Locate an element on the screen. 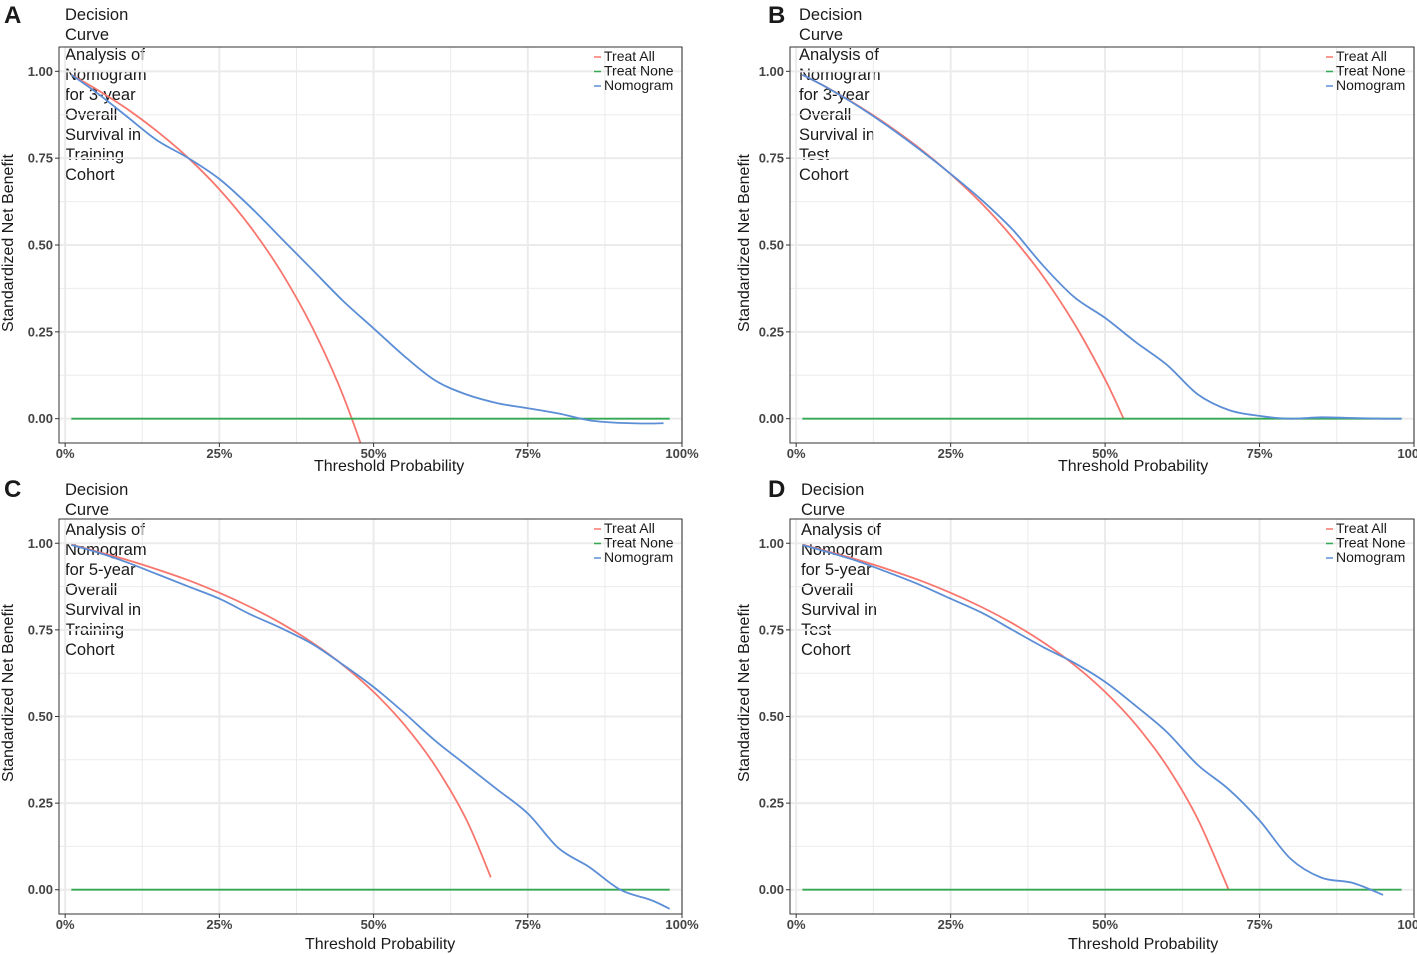 Image resolution: width=1417 pixels, height=954 pixels. panel-letter: D is located at coordinates (777, 489).